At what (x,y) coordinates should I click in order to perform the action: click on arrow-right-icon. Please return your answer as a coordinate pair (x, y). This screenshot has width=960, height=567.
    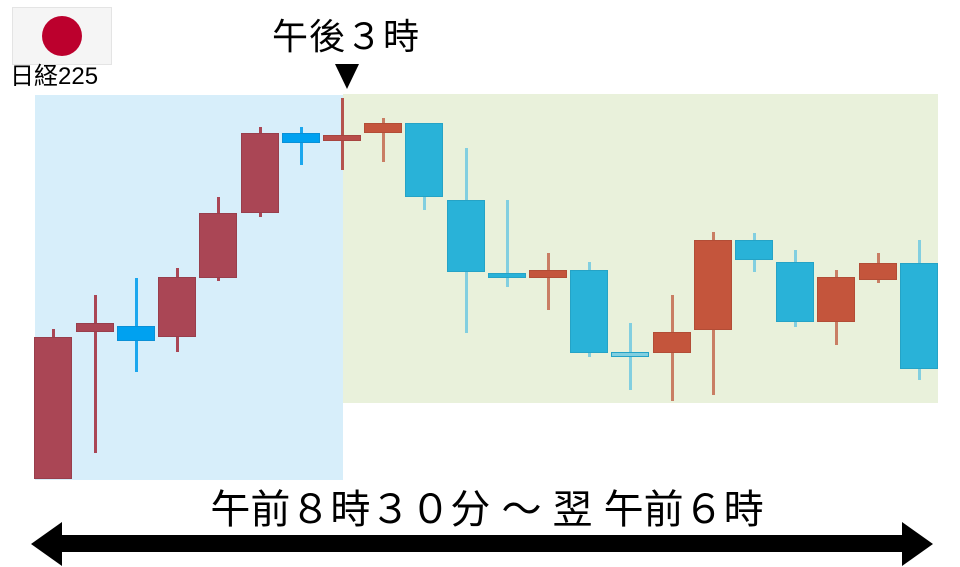
    Looking at the image, I should click on (917, 544).